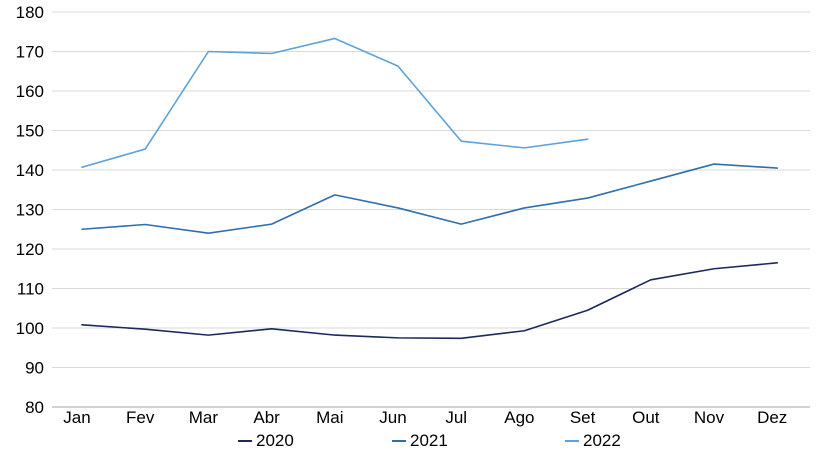 Image resolution: width=820 pixels, height=461 pixels. What do you see at coordinates (30, 170) in the screenshot?
I see `y-tick-label: 140` at bounding box center [30, 170].